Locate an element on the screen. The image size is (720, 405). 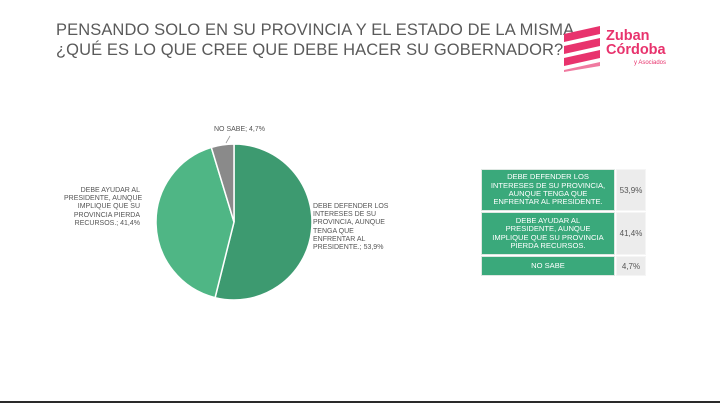
pie-slice-nosabe is located at coordinates (222, 183).